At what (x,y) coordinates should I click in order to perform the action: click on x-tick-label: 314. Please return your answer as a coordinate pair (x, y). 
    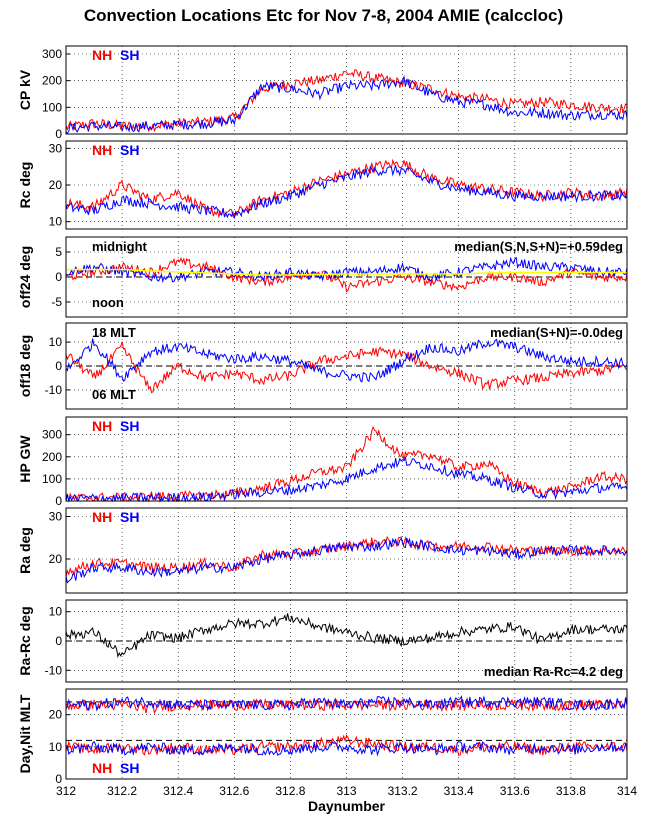
    Looking at the image, I should click on (627, 791).